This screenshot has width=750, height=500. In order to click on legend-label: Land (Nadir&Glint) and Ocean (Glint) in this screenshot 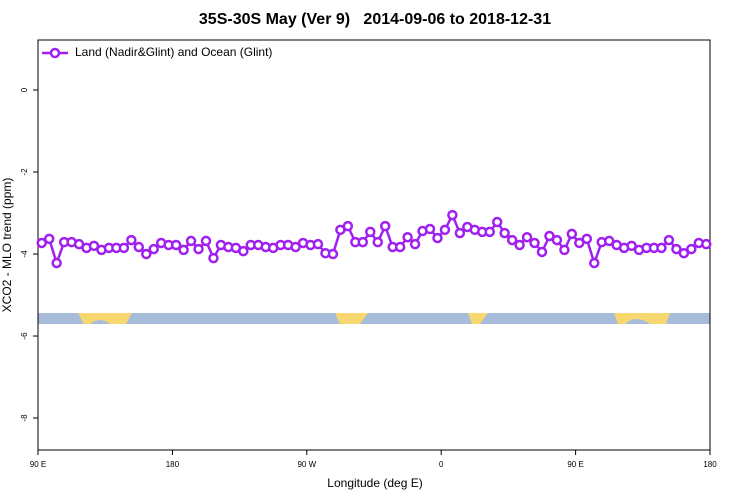, I will do `click(173, 52)`.